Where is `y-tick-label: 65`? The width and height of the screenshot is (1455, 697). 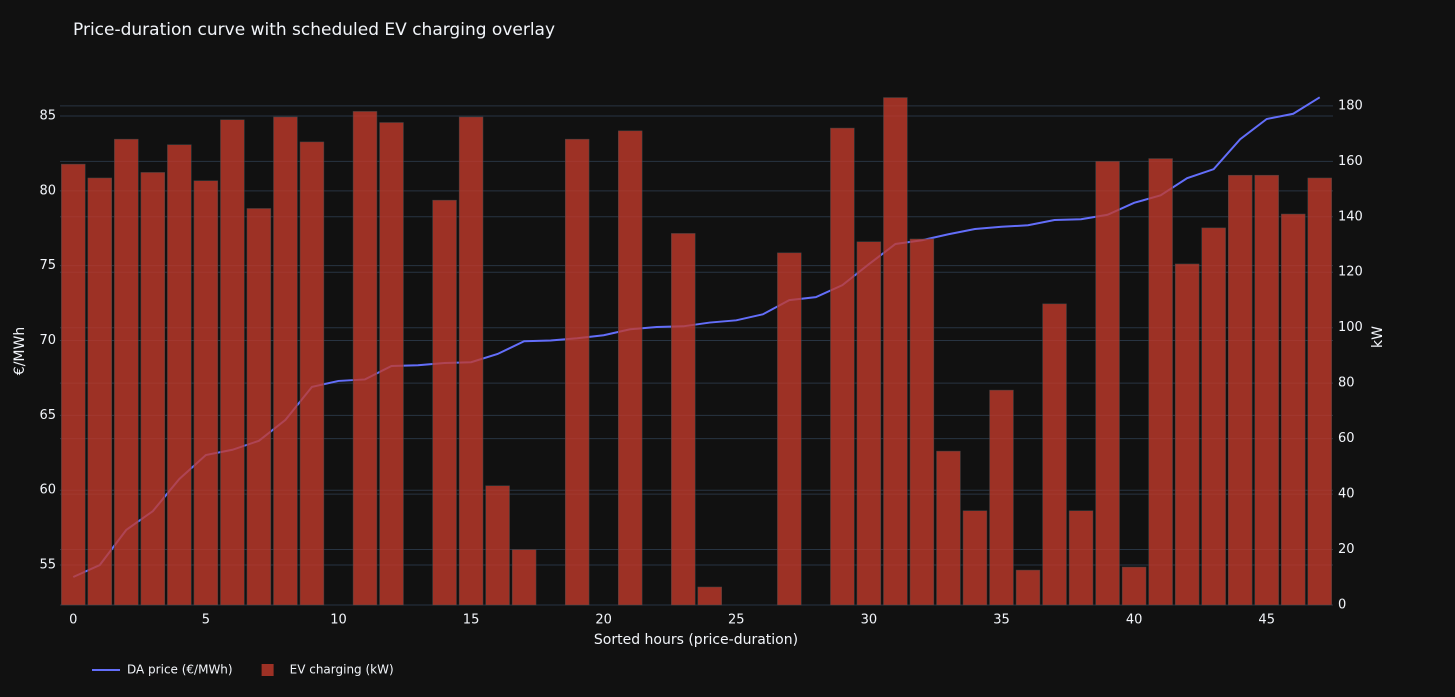 y-tick-label: 65 is located at coordinates (47, 415).